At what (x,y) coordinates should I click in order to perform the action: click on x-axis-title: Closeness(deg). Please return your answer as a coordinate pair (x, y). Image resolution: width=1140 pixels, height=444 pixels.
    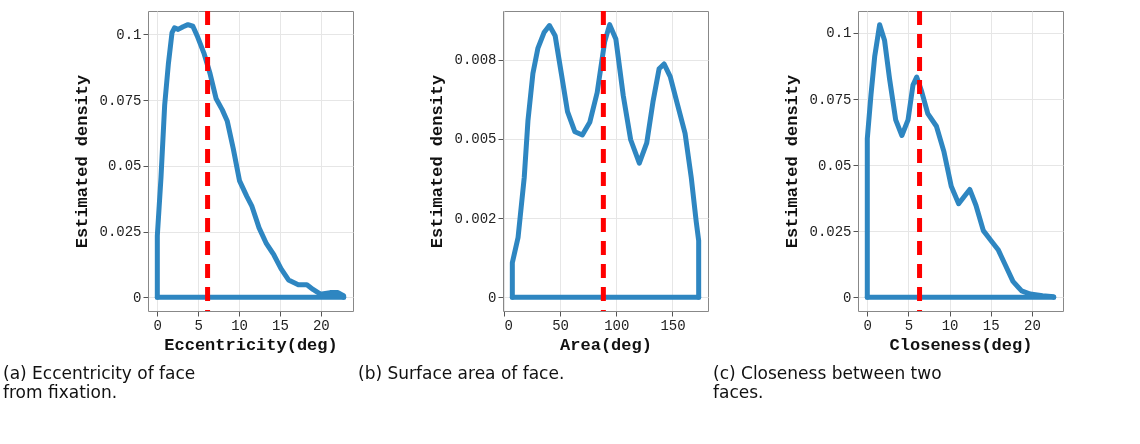
    Looking at the image, I should click on (961, 345).